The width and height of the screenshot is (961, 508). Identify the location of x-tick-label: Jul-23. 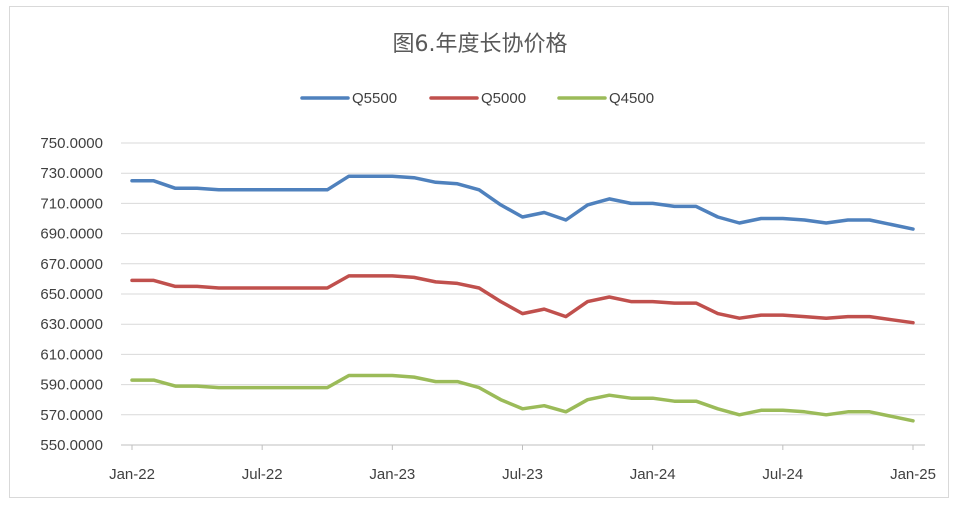
(522, 474).